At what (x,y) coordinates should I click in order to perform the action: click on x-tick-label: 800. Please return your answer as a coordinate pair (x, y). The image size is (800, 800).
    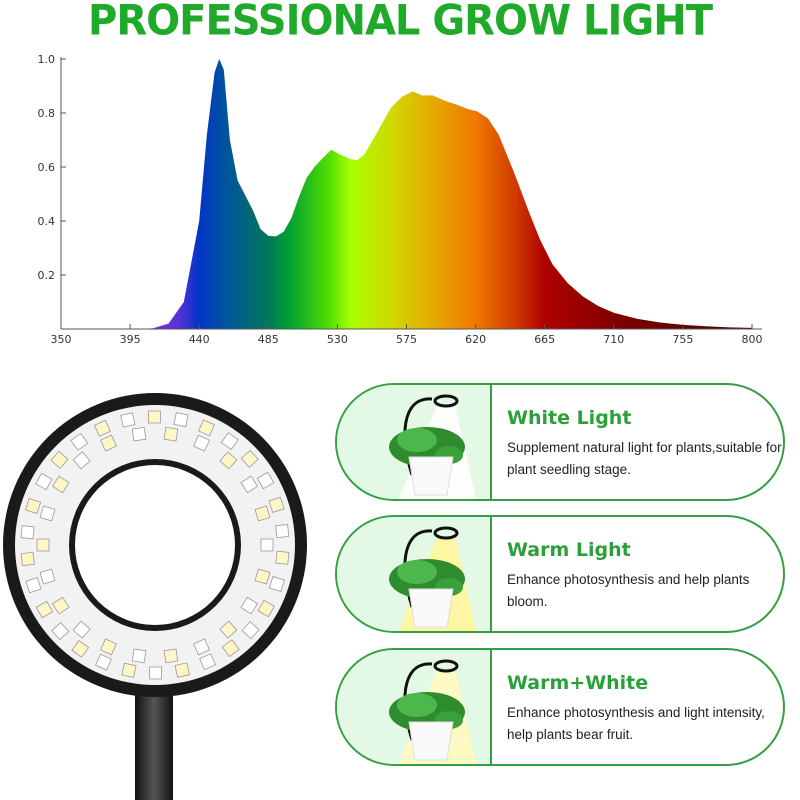
    Looking at the image, I should click on (752, 339).